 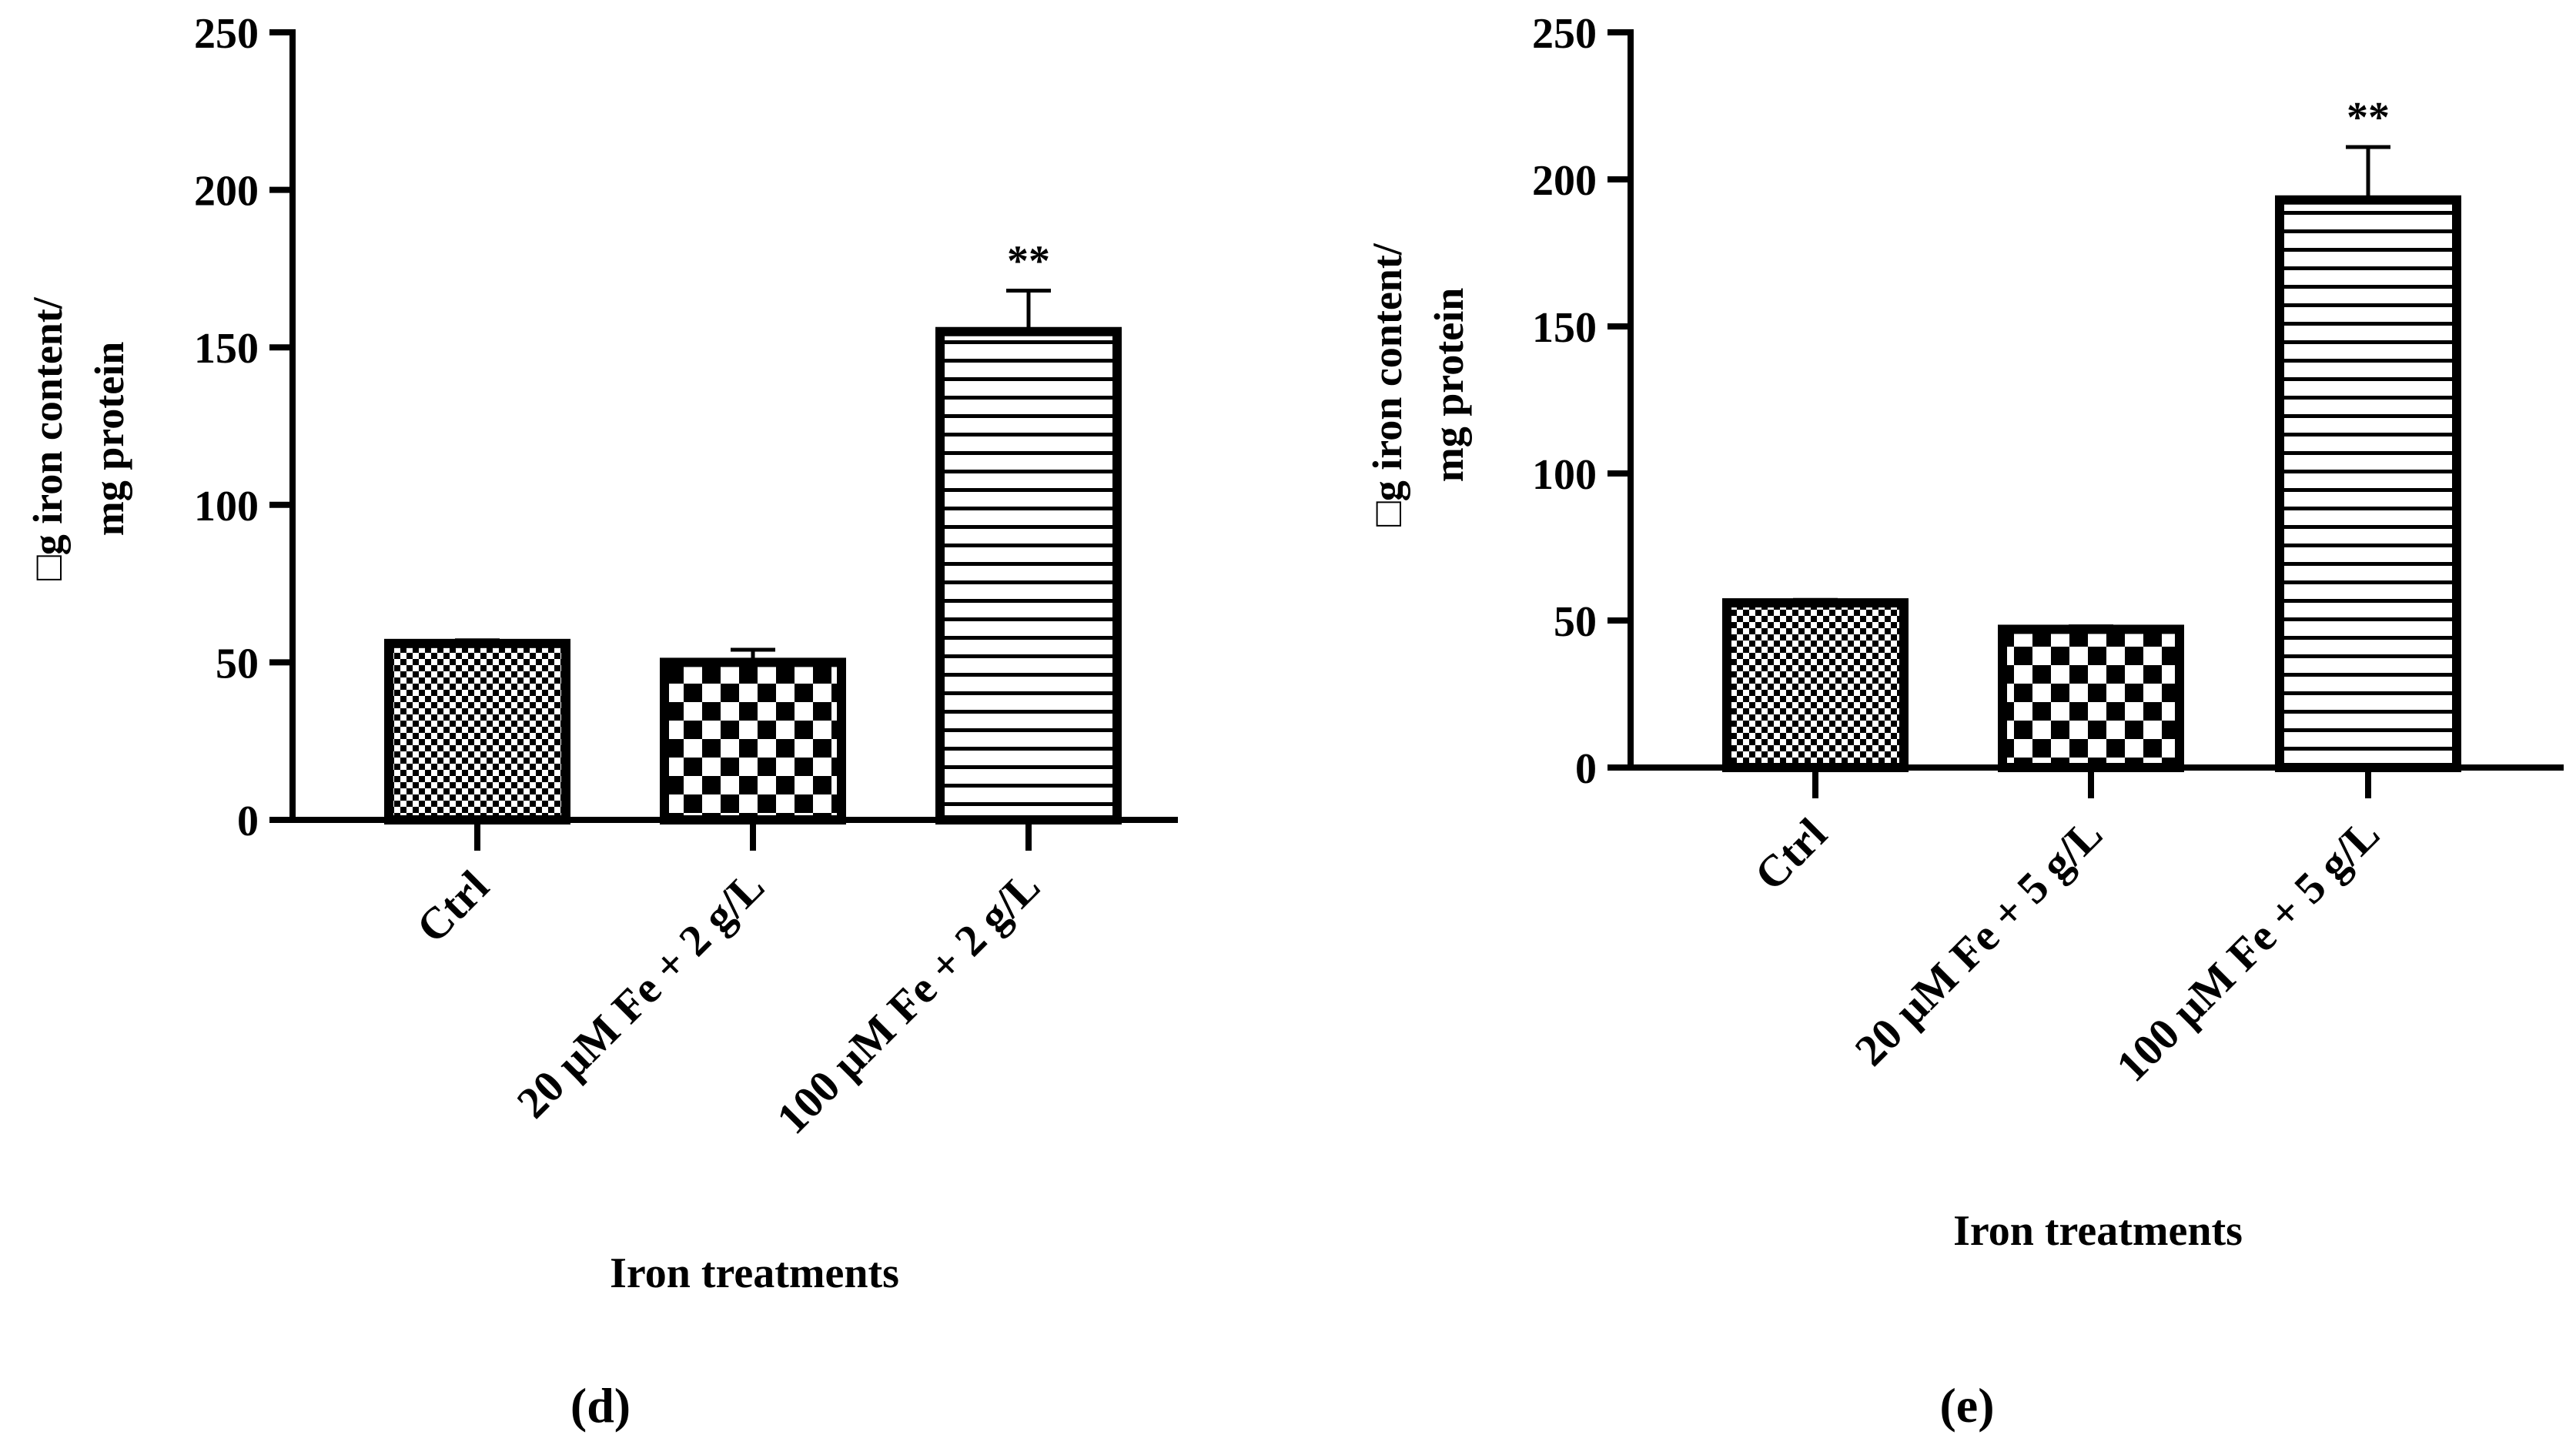 I want to click on panel-label: (e), so click(x=1966, y=1405).